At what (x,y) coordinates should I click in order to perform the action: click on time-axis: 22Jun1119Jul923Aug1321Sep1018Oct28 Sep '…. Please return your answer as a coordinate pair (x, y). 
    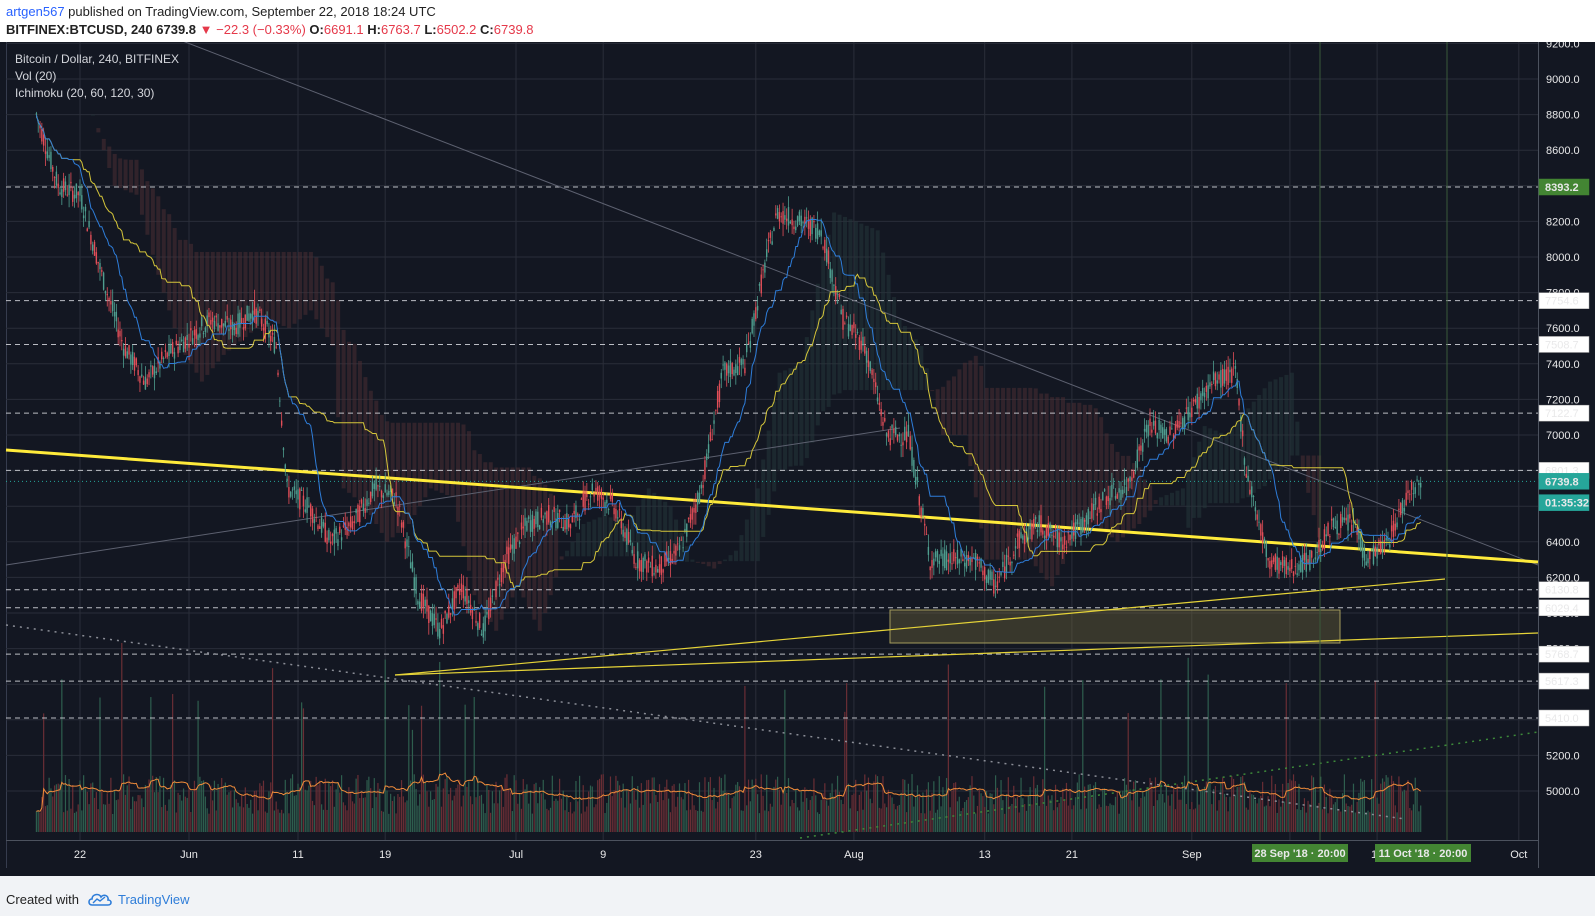
    Looking at the image, I should click on (800, 853).